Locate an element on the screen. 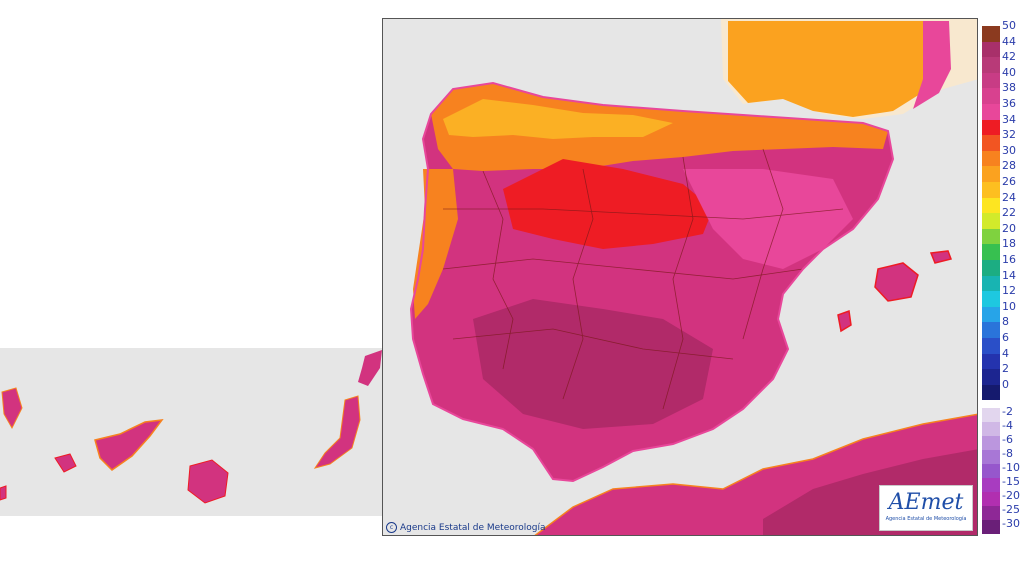 The height and width of the screenshot is (576, 1024). central-red-zone is located at coordinates (608, 204).